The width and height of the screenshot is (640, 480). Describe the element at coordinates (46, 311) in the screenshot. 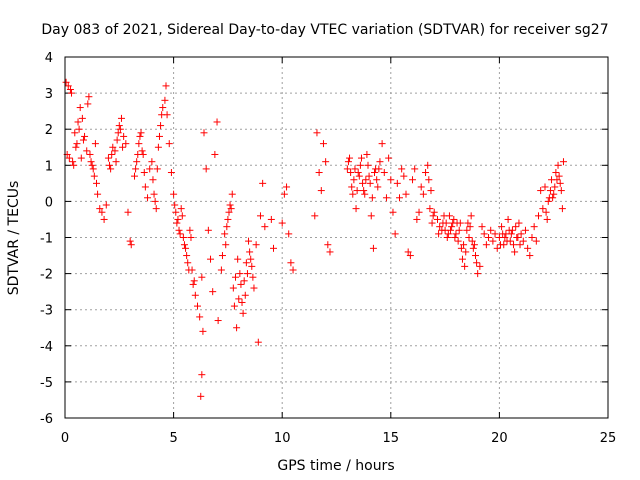

I see `y-tick-label: -3` at that location.